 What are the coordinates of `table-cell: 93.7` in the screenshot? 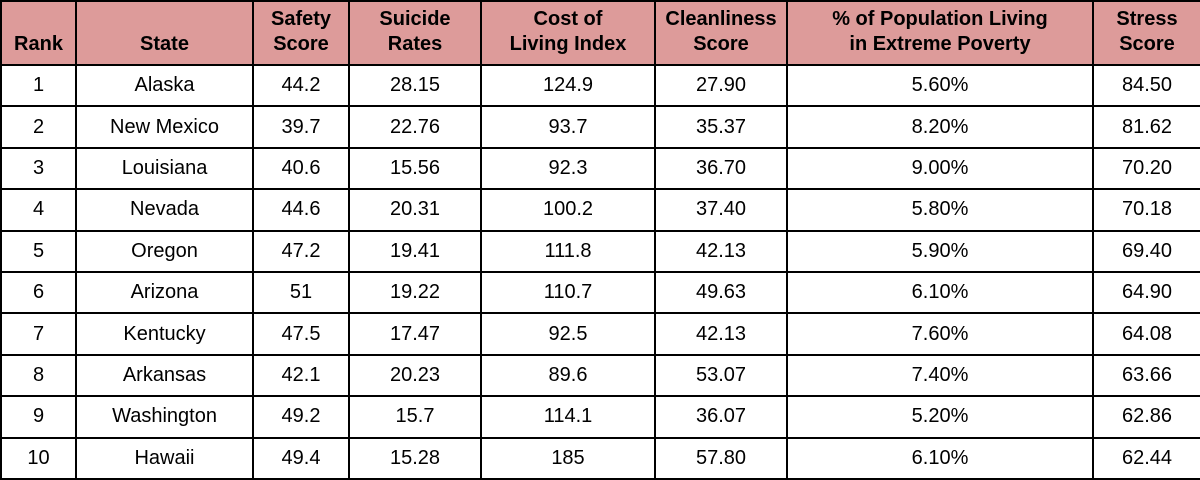 It's located at (568, 127).